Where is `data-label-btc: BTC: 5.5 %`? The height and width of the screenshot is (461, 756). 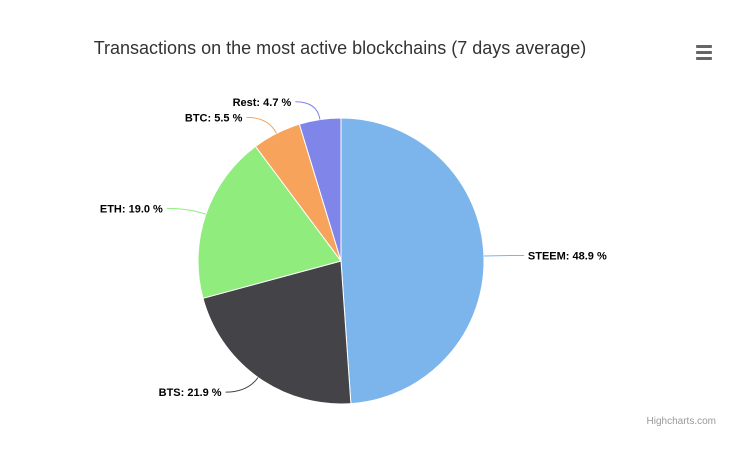
data-label-btc: BTC: 5.5 % is located at coordinates (214, 118).